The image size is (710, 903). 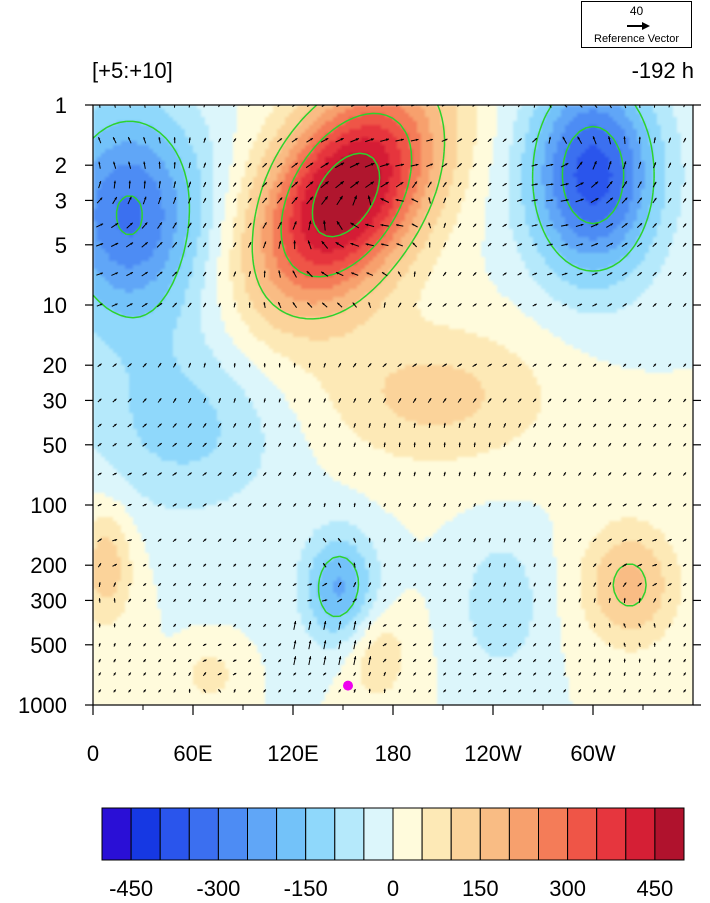 What do you see at coordinates (218, 887) in the screenshot?
I see `colorbar-label: -300` at bounding box center [218, 887].